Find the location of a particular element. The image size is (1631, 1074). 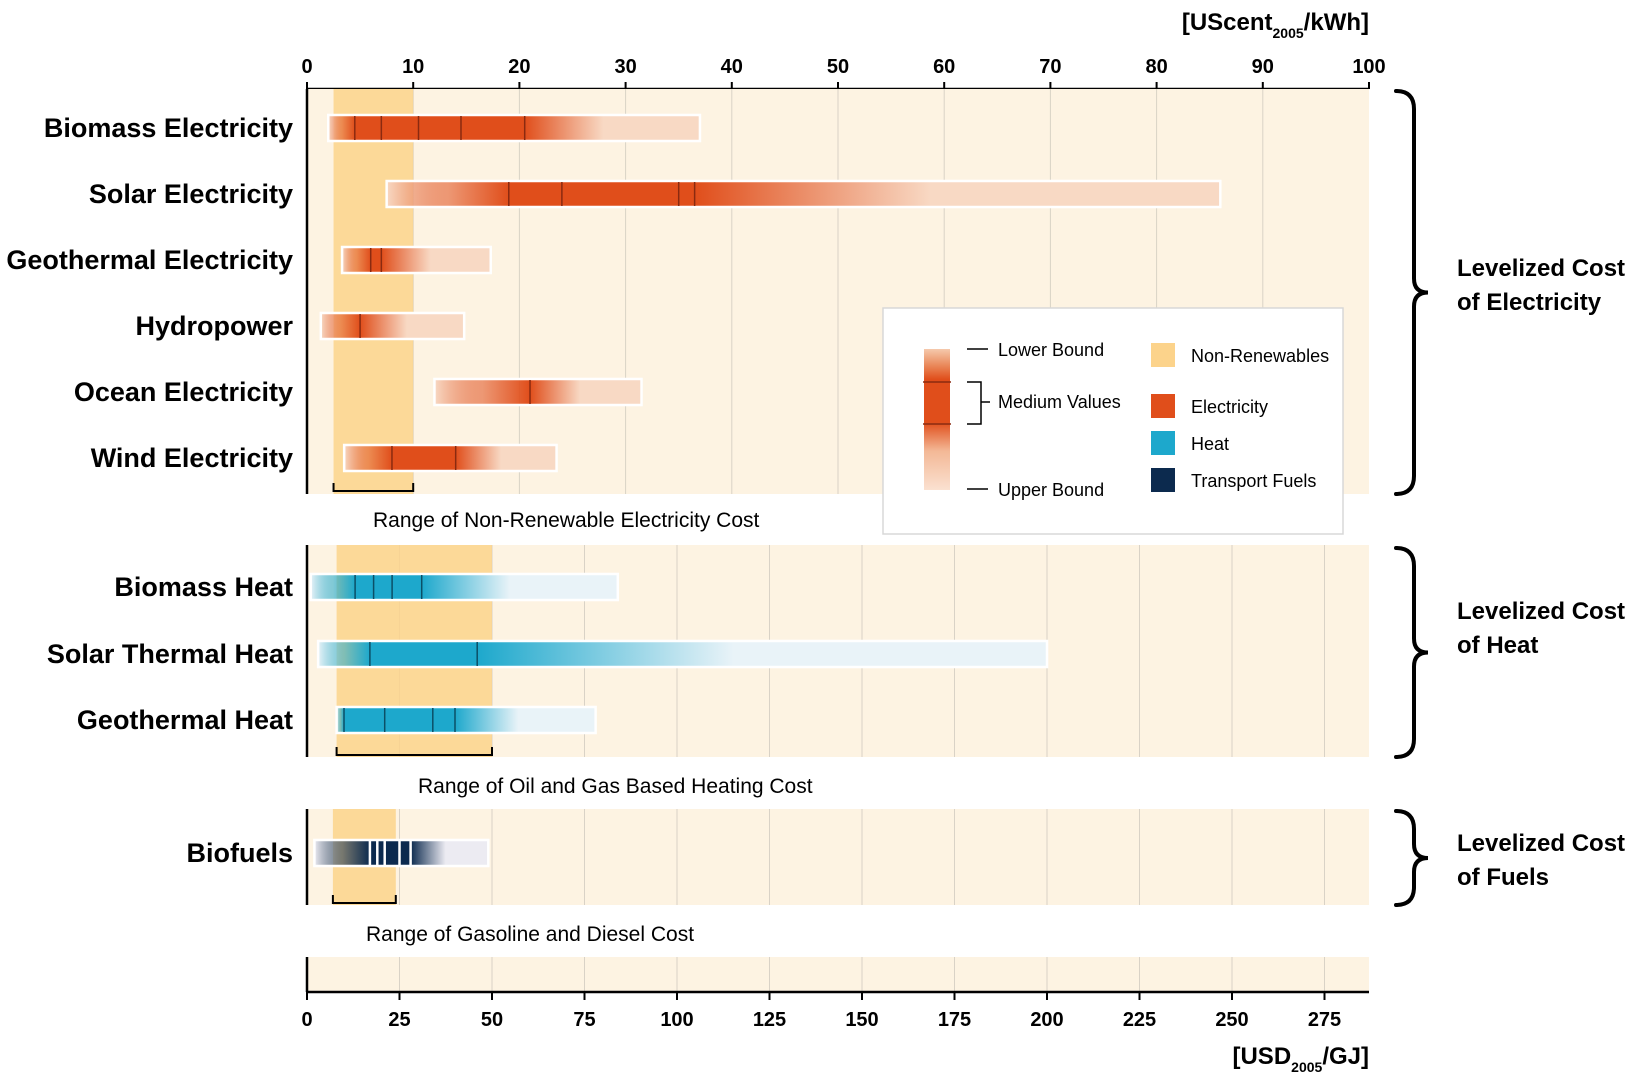

legend-swatch-heat is located at coordinates (1163, 443).